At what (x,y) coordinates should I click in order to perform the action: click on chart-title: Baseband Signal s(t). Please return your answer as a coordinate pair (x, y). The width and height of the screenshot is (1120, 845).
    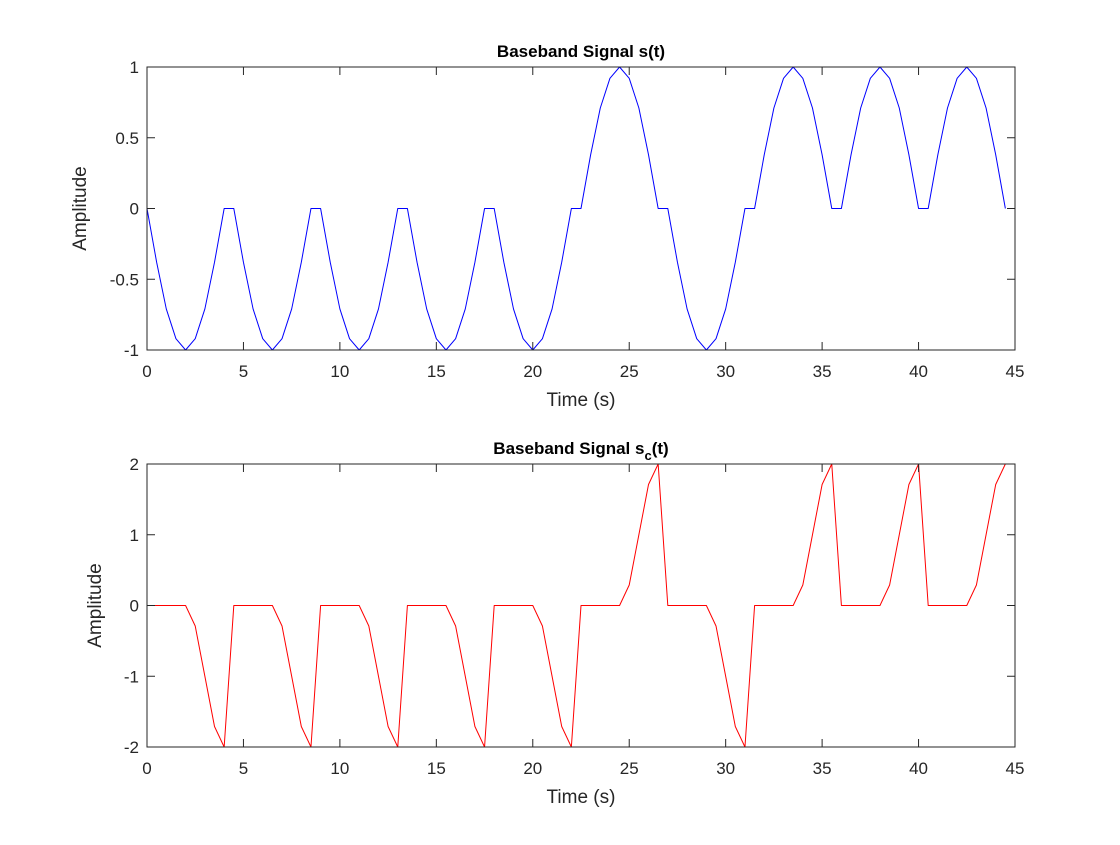
    Looking at the image, I should click on (581, 51).